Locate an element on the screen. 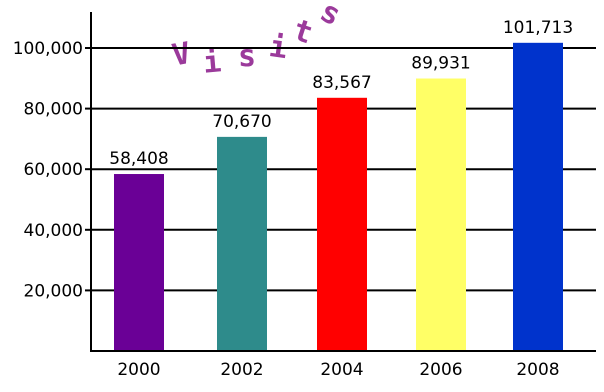 Image resolution: width=604 pixels, height=392 pixels. title-letter: i is located at coordinates (212, 62).